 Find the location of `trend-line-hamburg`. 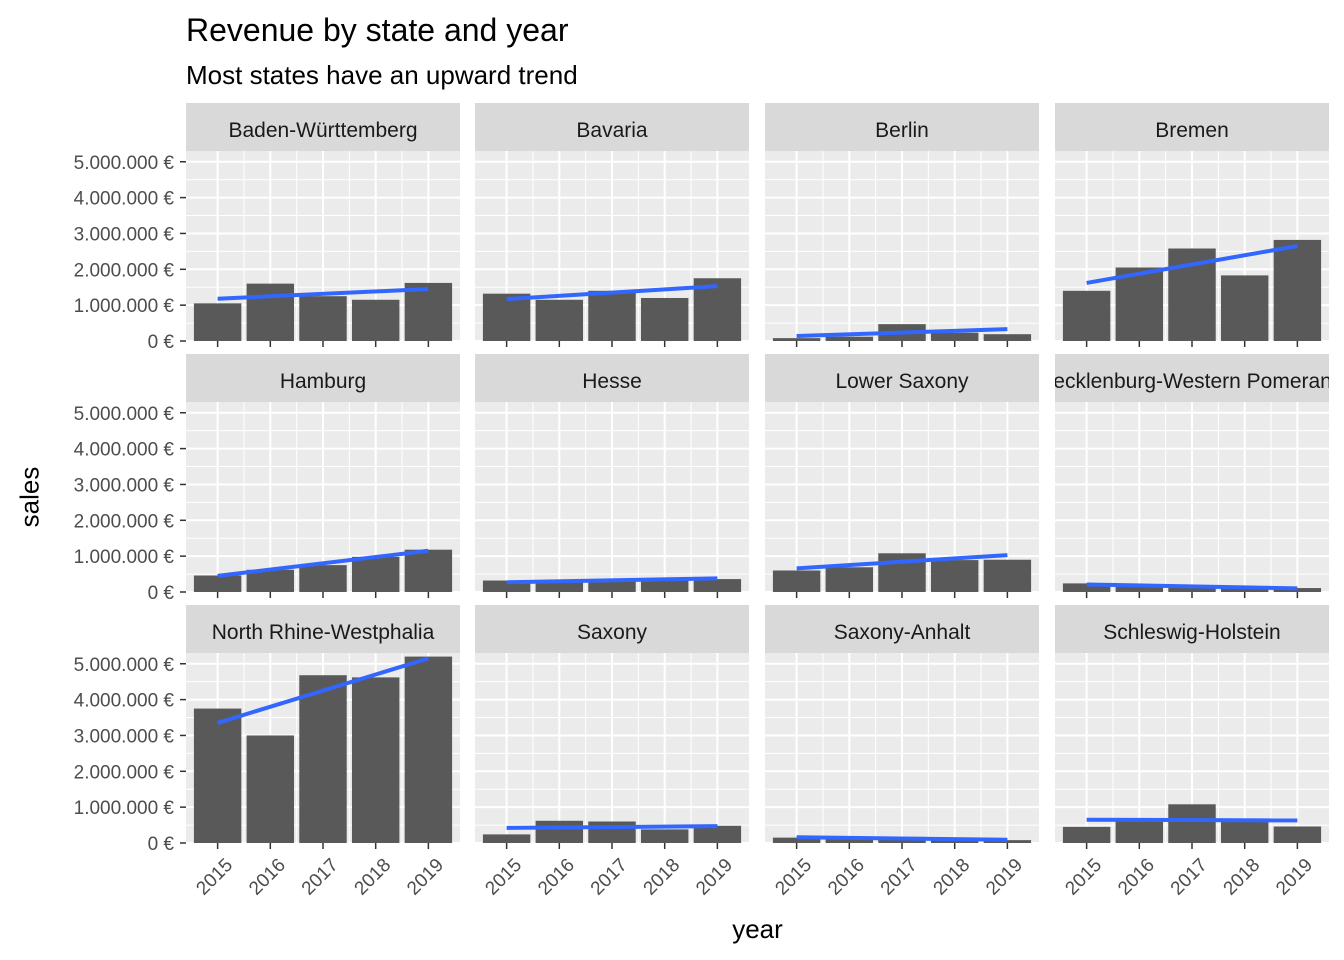

trend-line-hamburg is located at coordinates (323, 563).